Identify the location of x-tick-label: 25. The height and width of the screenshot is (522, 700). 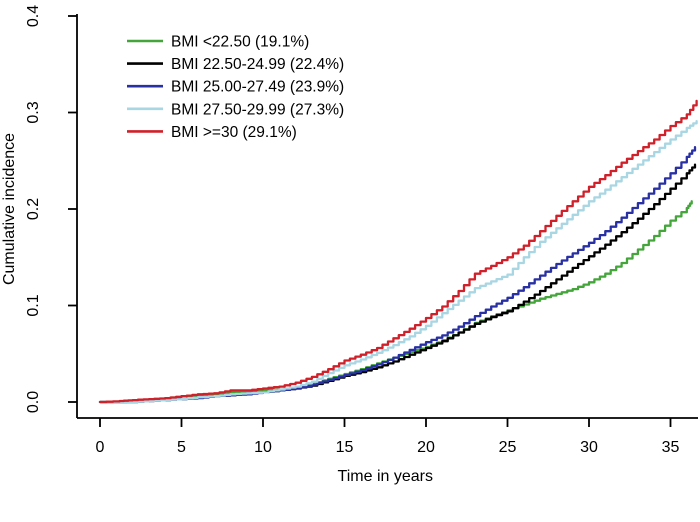
(508, 447).